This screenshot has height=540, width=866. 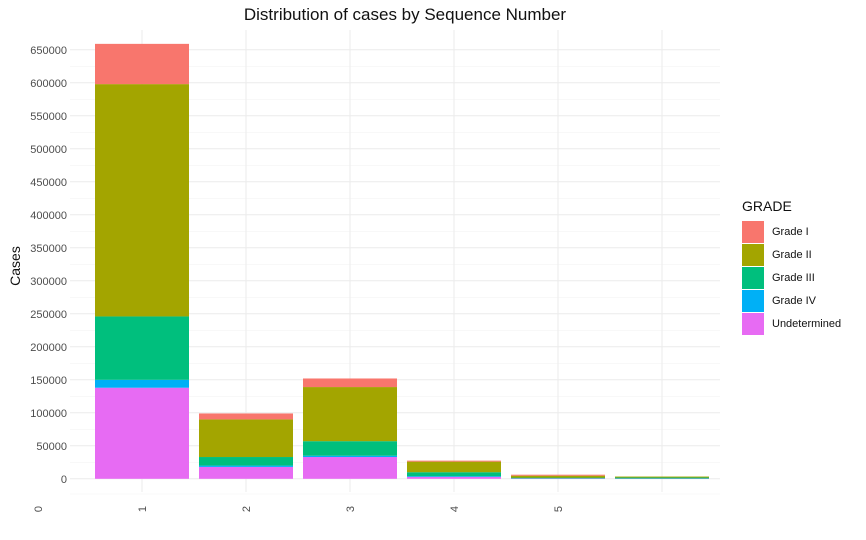 I want to click on y-tick-label: 200000, so click(x=48, y=348).